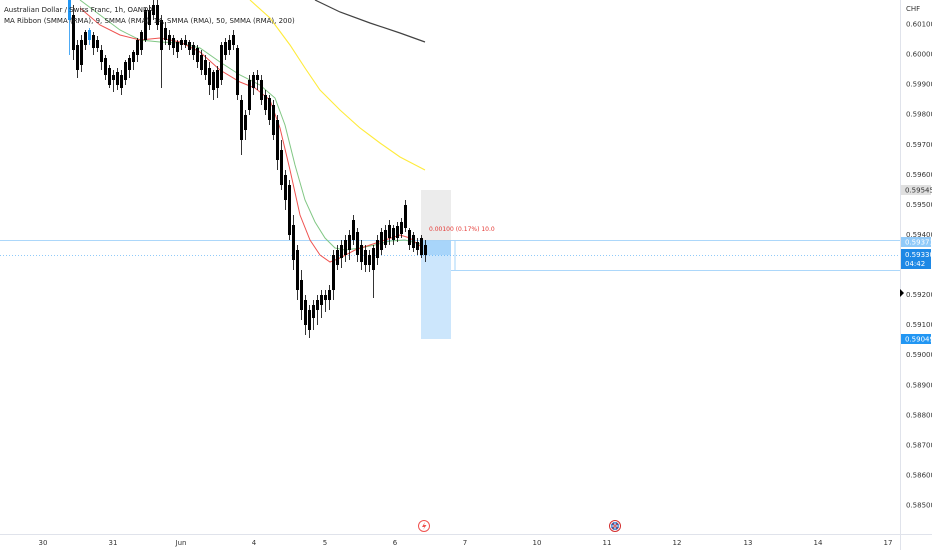 This screenshot has height=550, width=932. I want to click on time-tick: 14, so click(818, 543).